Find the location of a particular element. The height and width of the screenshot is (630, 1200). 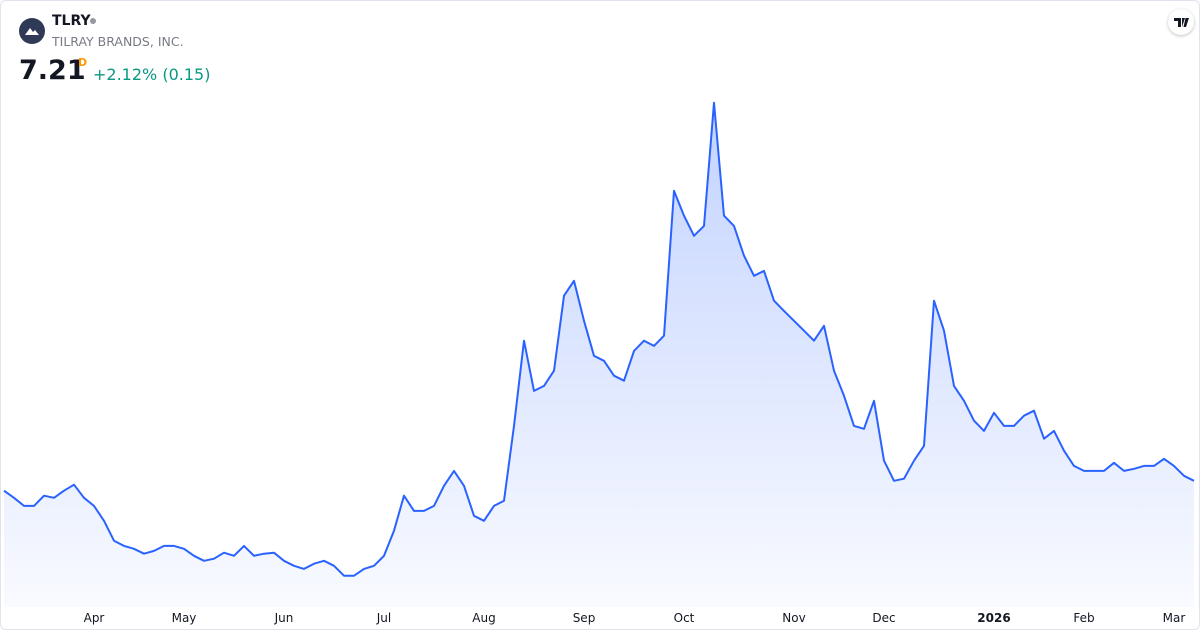

price-change: +2.12% (0.15) is located at coordinates (152, 74).